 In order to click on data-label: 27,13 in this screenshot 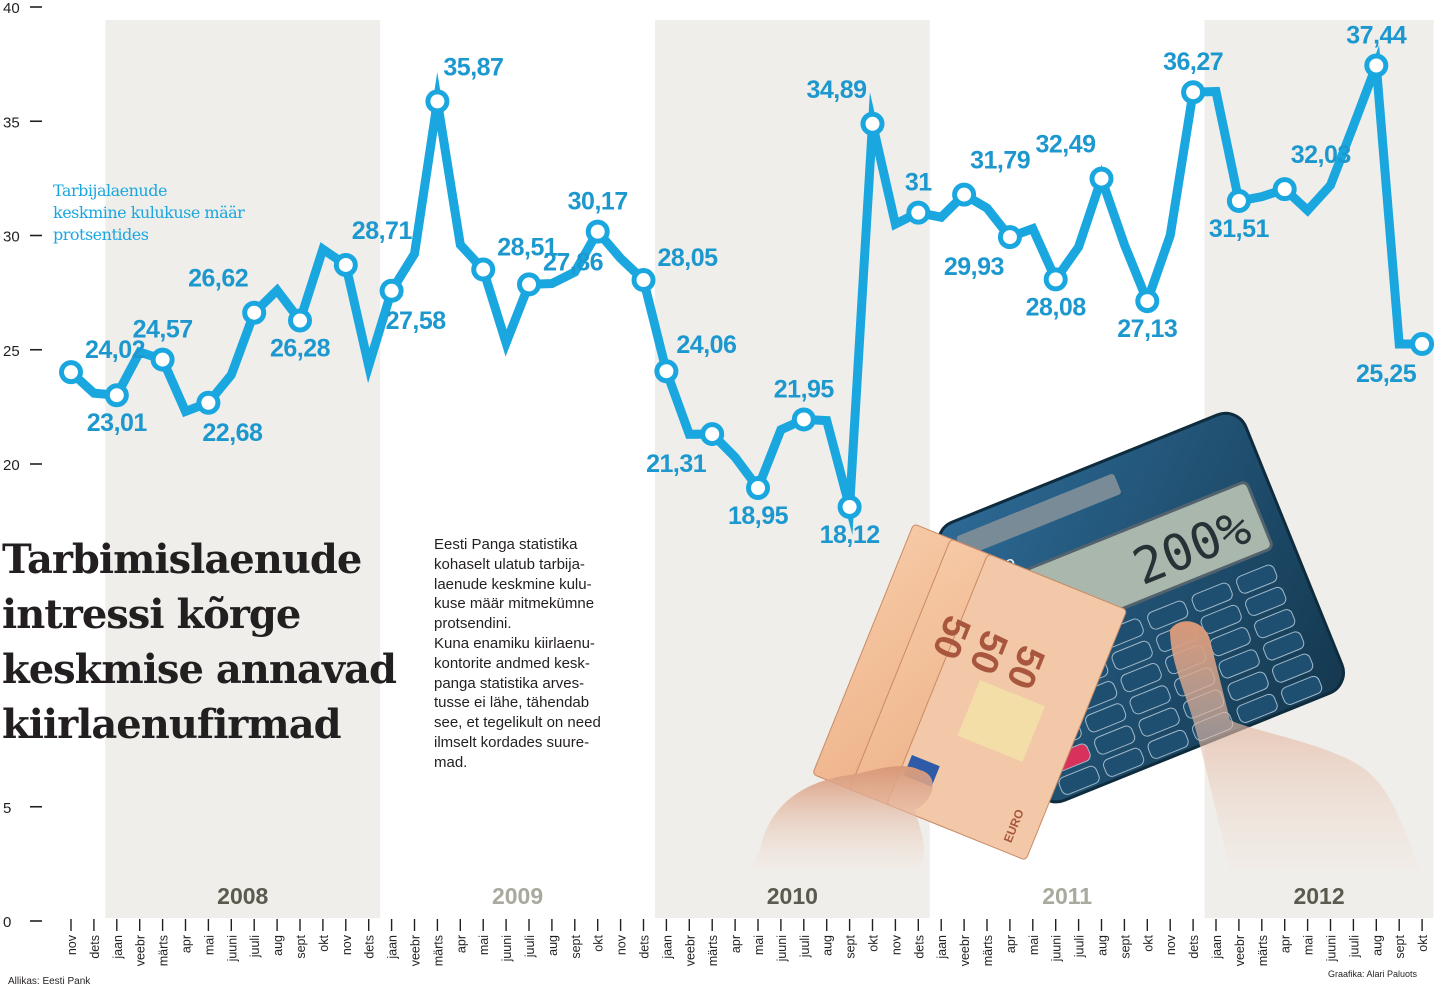, I will do `click(1147, 329)`.